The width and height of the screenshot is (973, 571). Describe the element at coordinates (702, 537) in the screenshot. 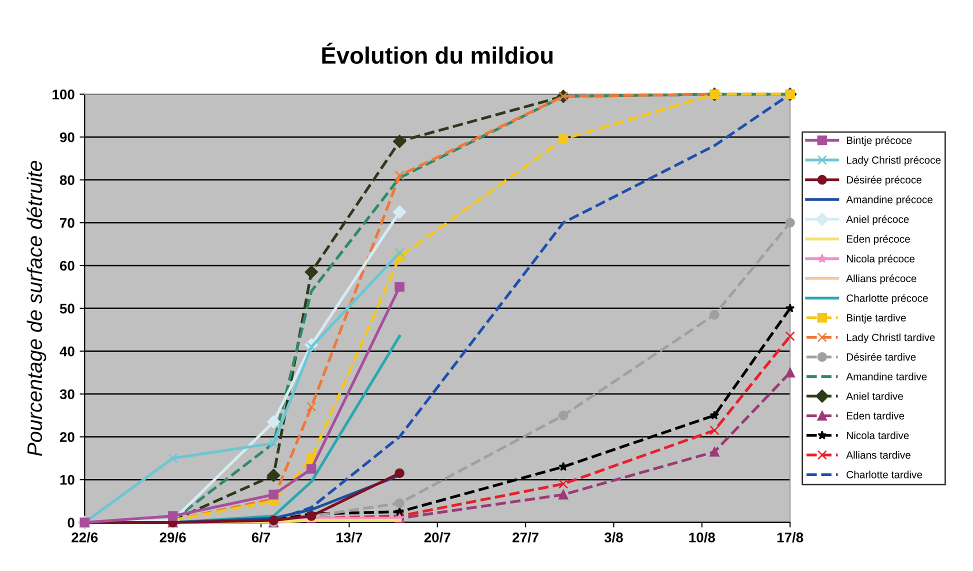

I see `x-tick-label: 10/8` at that location.